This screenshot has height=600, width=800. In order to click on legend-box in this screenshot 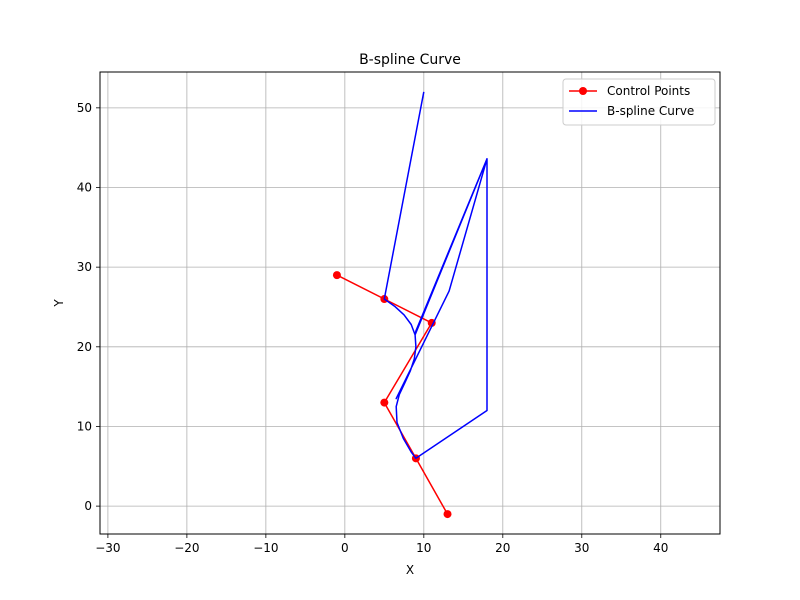, I will do `click(639, 102)`.